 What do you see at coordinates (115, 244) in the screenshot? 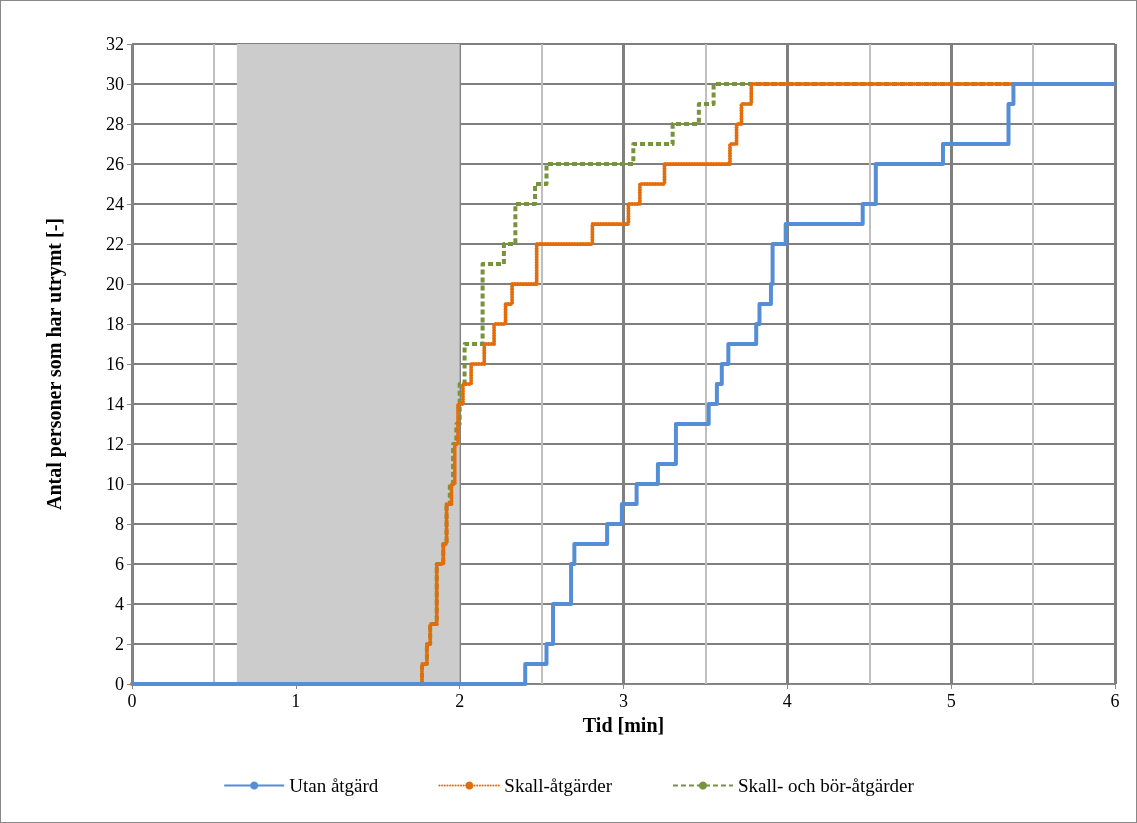
I see `y-tick-label: 22` at bounding box center [115, 244].